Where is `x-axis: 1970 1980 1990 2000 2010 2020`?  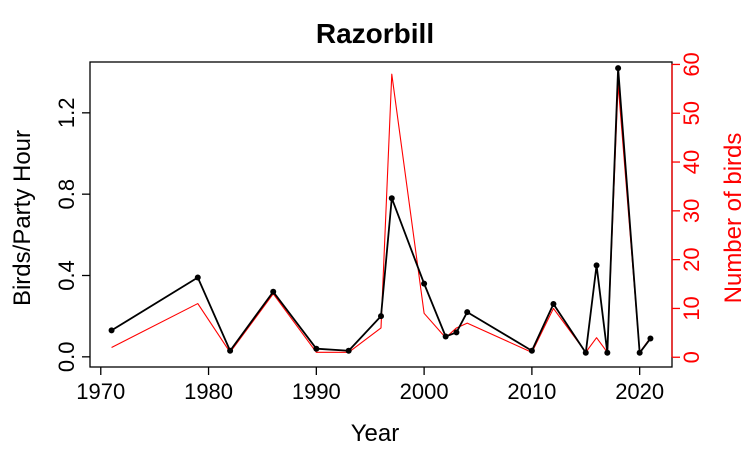 x-axis: 1970 1980 1990 2000 2010 2020 is located at coordinates (370, 385).